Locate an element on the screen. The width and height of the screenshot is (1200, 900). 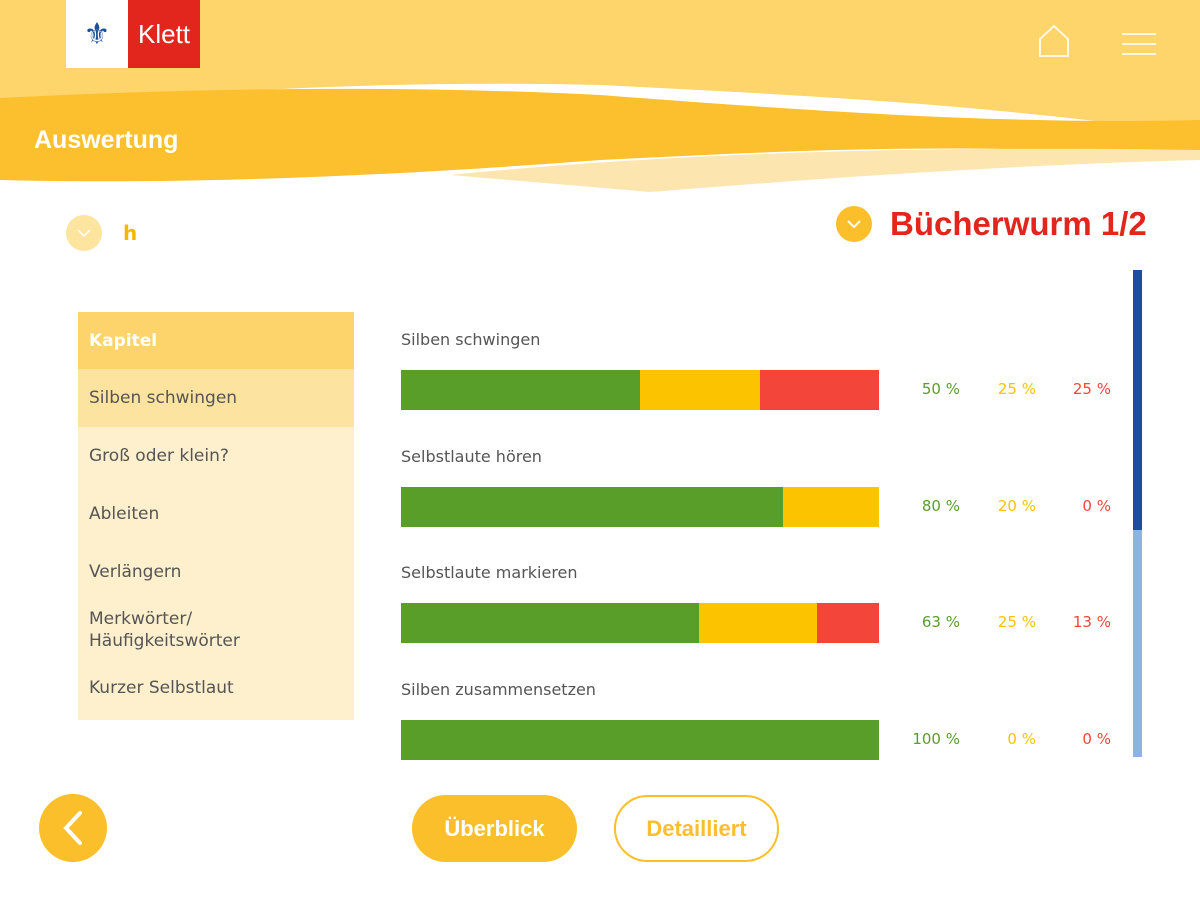
percent-label: 63 % is located at coordinates (940, 622).